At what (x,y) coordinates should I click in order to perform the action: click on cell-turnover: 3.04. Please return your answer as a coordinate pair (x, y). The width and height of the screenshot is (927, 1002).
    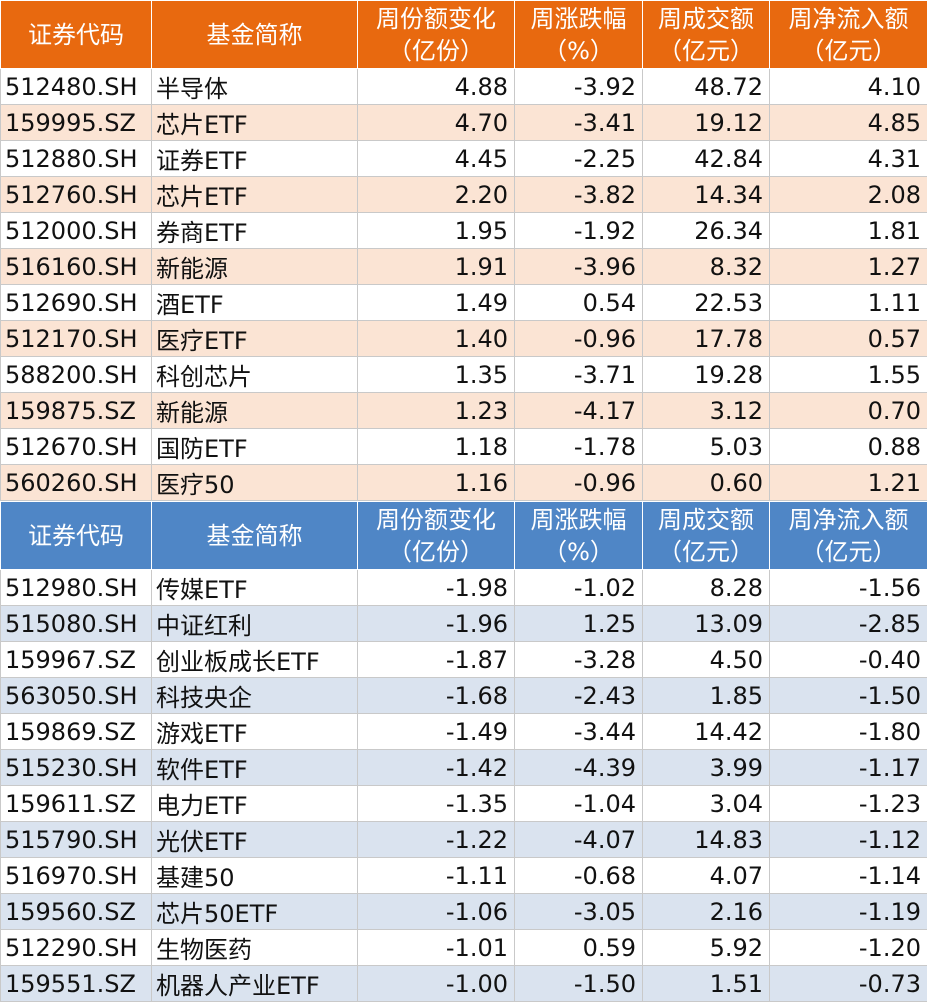
    Looking at the image, I should click on (706, 804).